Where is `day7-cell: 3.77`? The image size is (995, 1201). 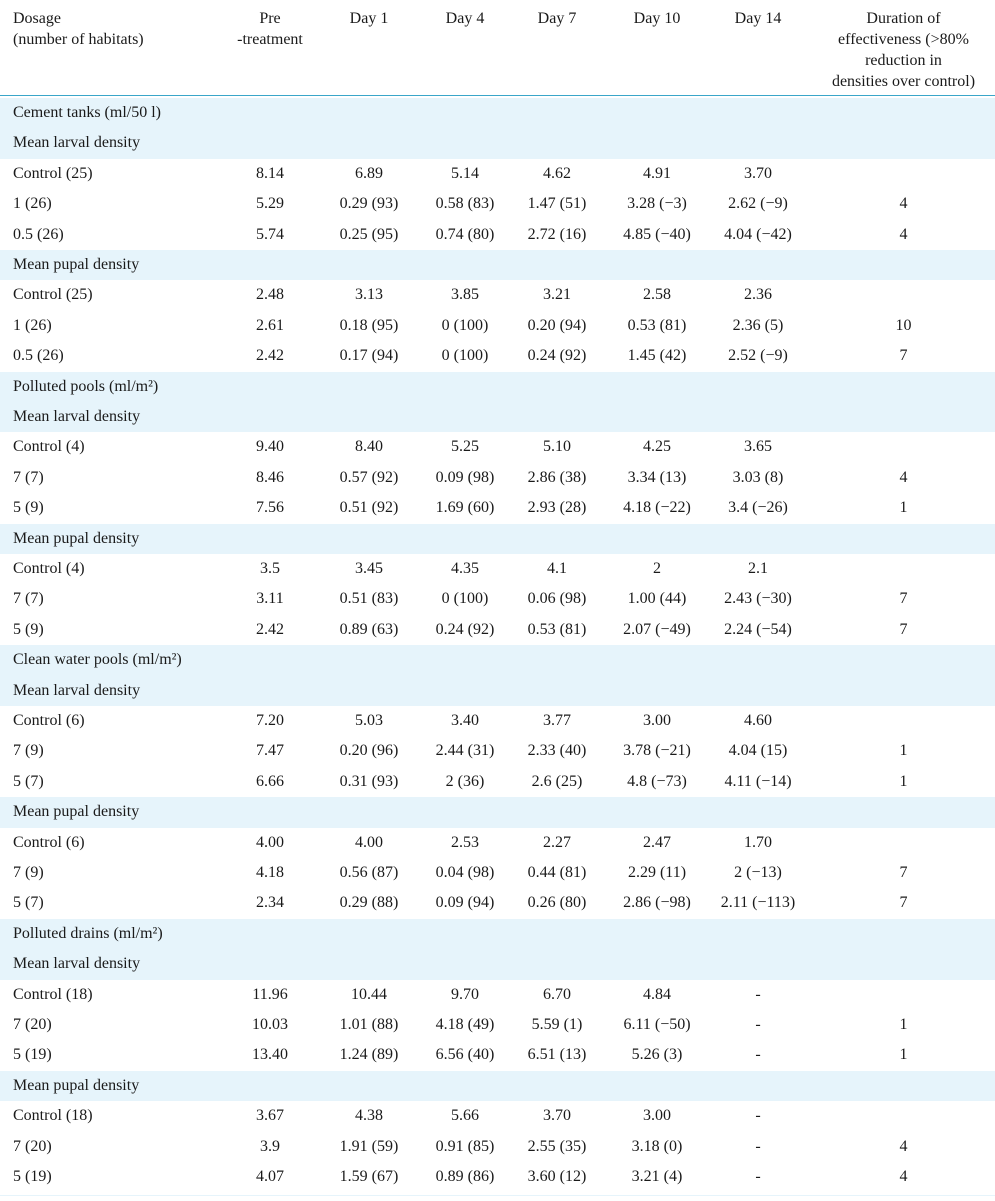 day7-cell: 3.77 is located at coordinates (557, 720).